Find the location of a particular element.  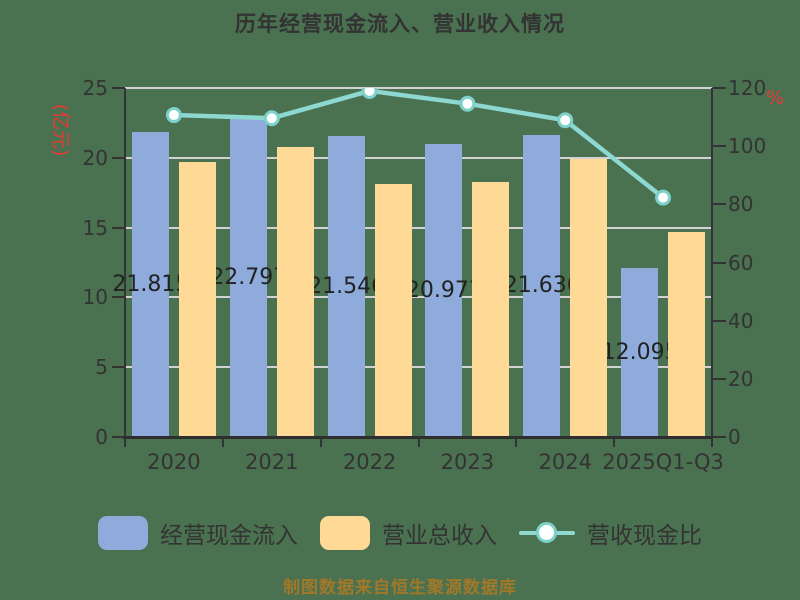

bar-value-label: 21.546 is located at coordinates (347, 286).